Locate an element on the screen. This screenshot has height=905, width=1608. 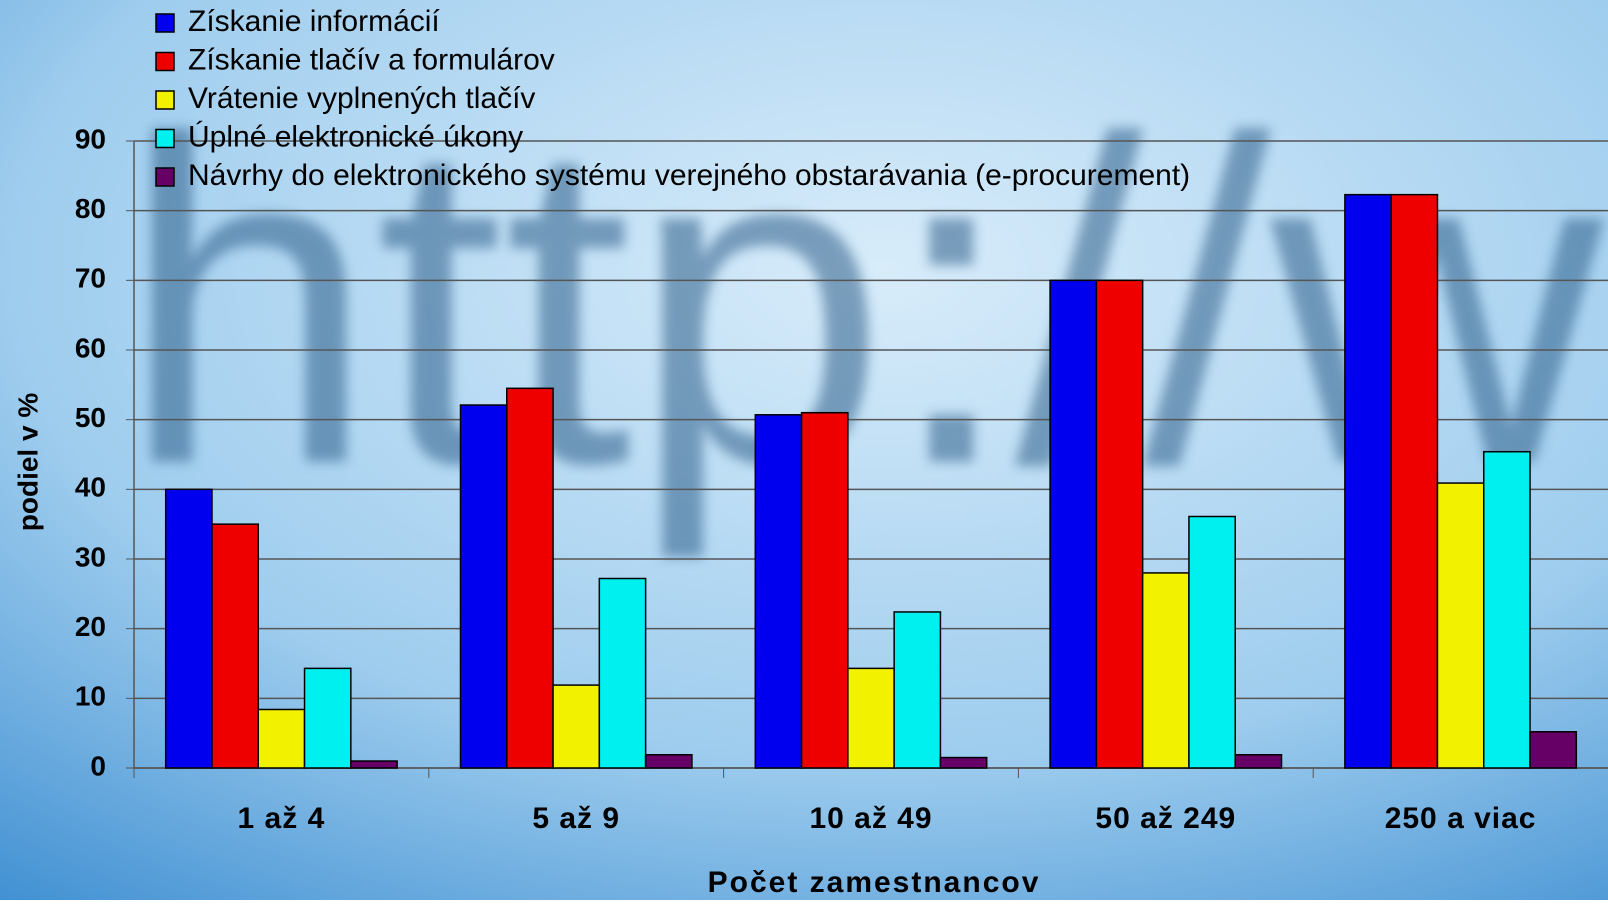
x-tick-label: 5 až 9 is located at coordinates (576, 818).